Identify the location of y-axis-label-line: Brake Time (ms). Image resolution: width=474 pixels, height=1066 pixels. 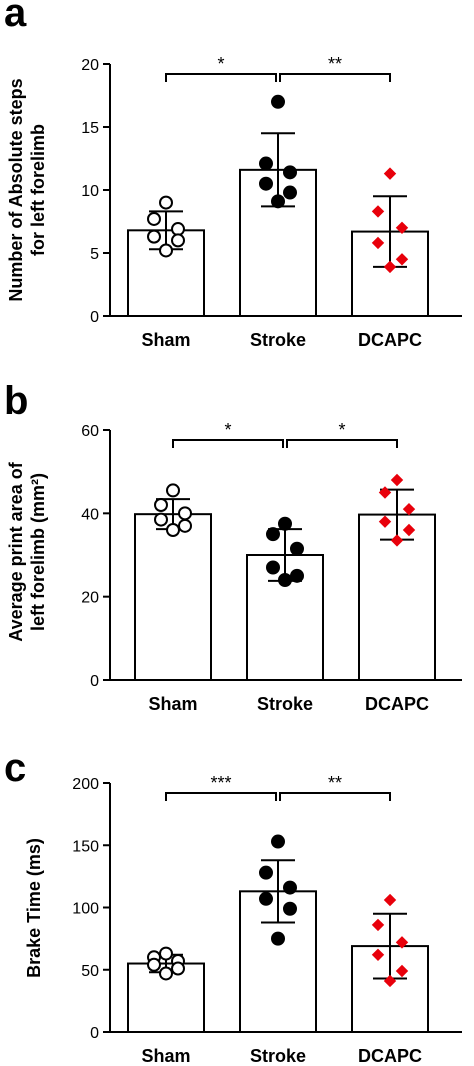
(34, 908).